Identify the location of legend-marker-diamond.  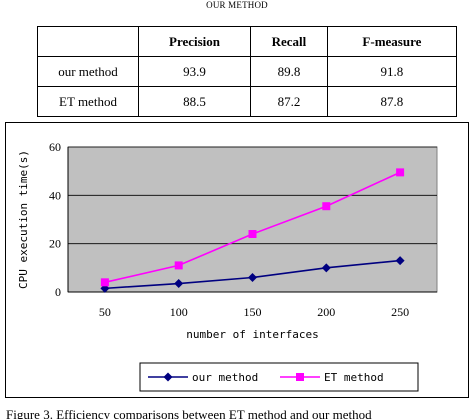
(168, 377).